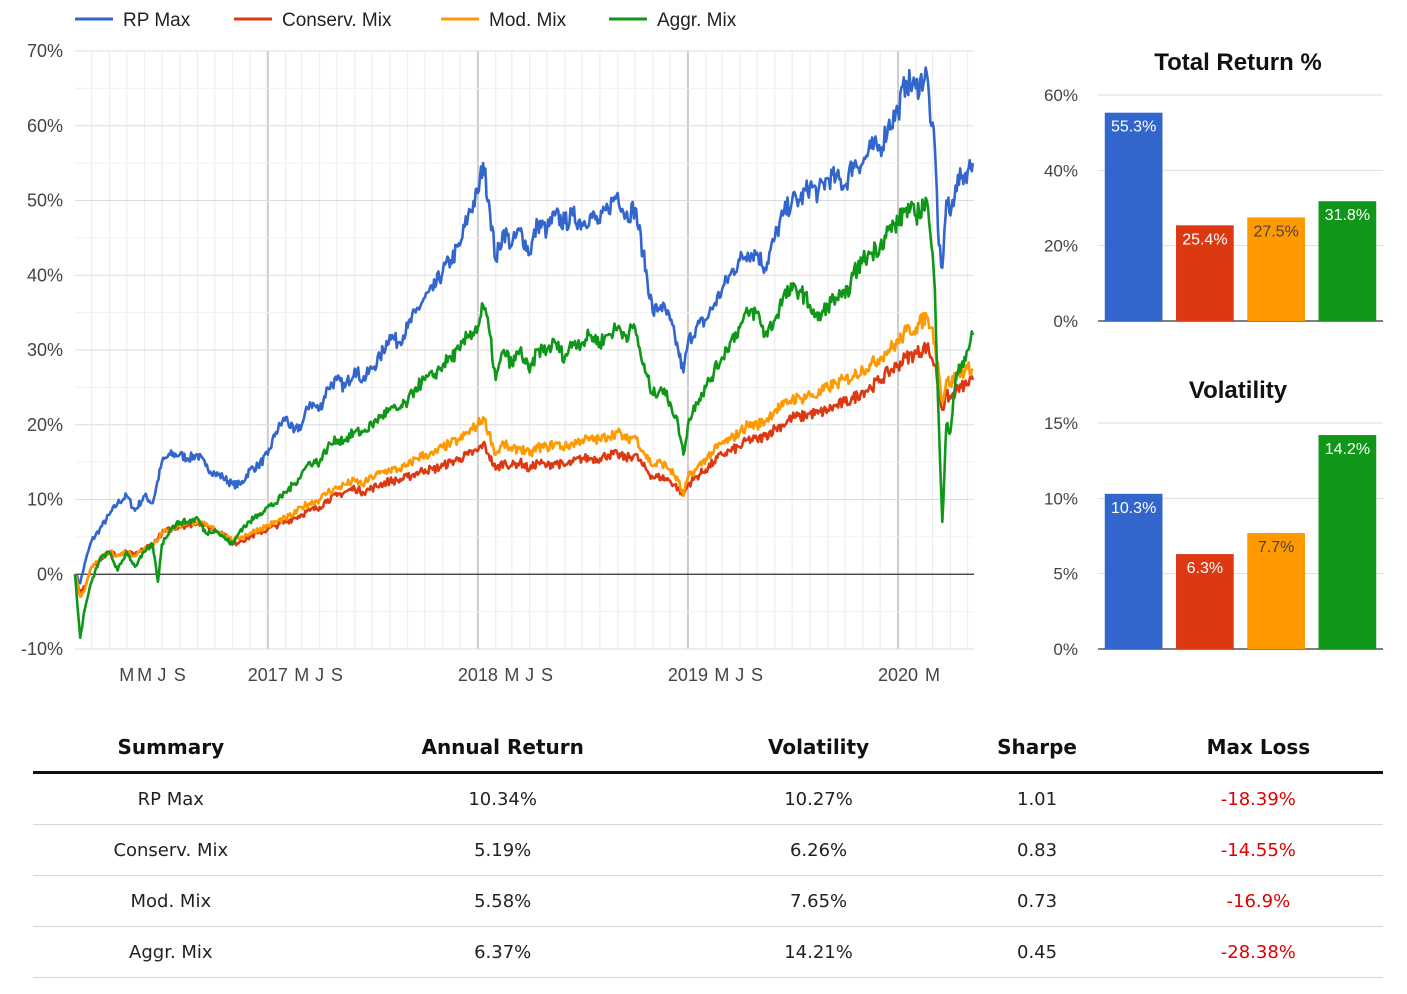 This screenshot has width=1407, height=994. I want to click on y-tick-label: 60%, so click(45, 126).